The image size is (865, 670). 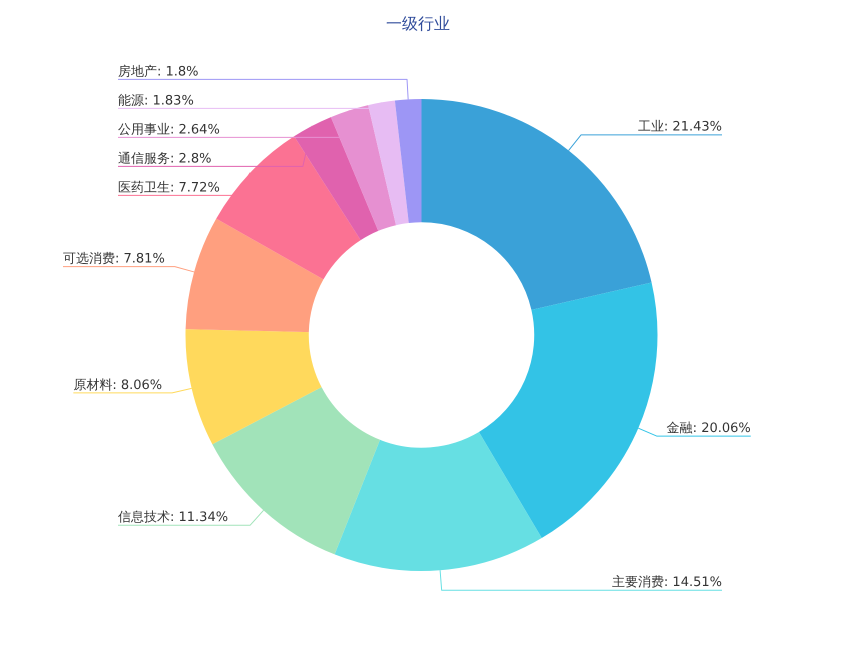 What do you see at coordinates (156, 100) in the screenshot?
I see `slice-label: 能源: 1.83%` at bounding box center [156, 100].